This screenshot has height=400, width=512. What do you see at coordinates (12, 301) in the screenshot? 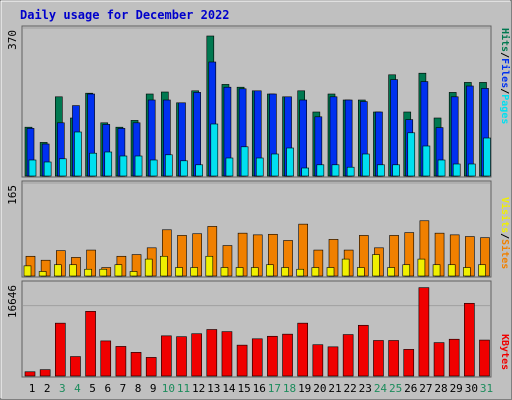
I see `y-max-label: 16646` at bounding box center [12, 301].